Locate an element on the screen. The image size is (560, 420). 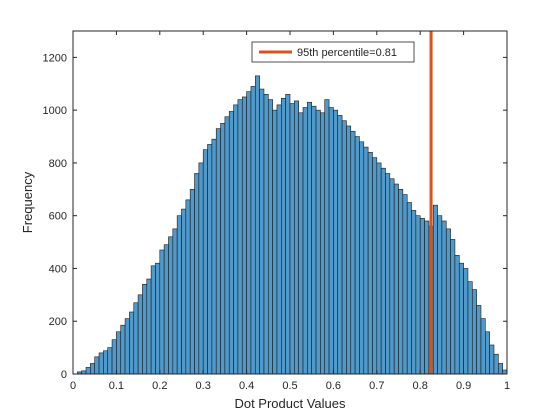
y-tick-label: 200 is located at coordinates (58, 322).